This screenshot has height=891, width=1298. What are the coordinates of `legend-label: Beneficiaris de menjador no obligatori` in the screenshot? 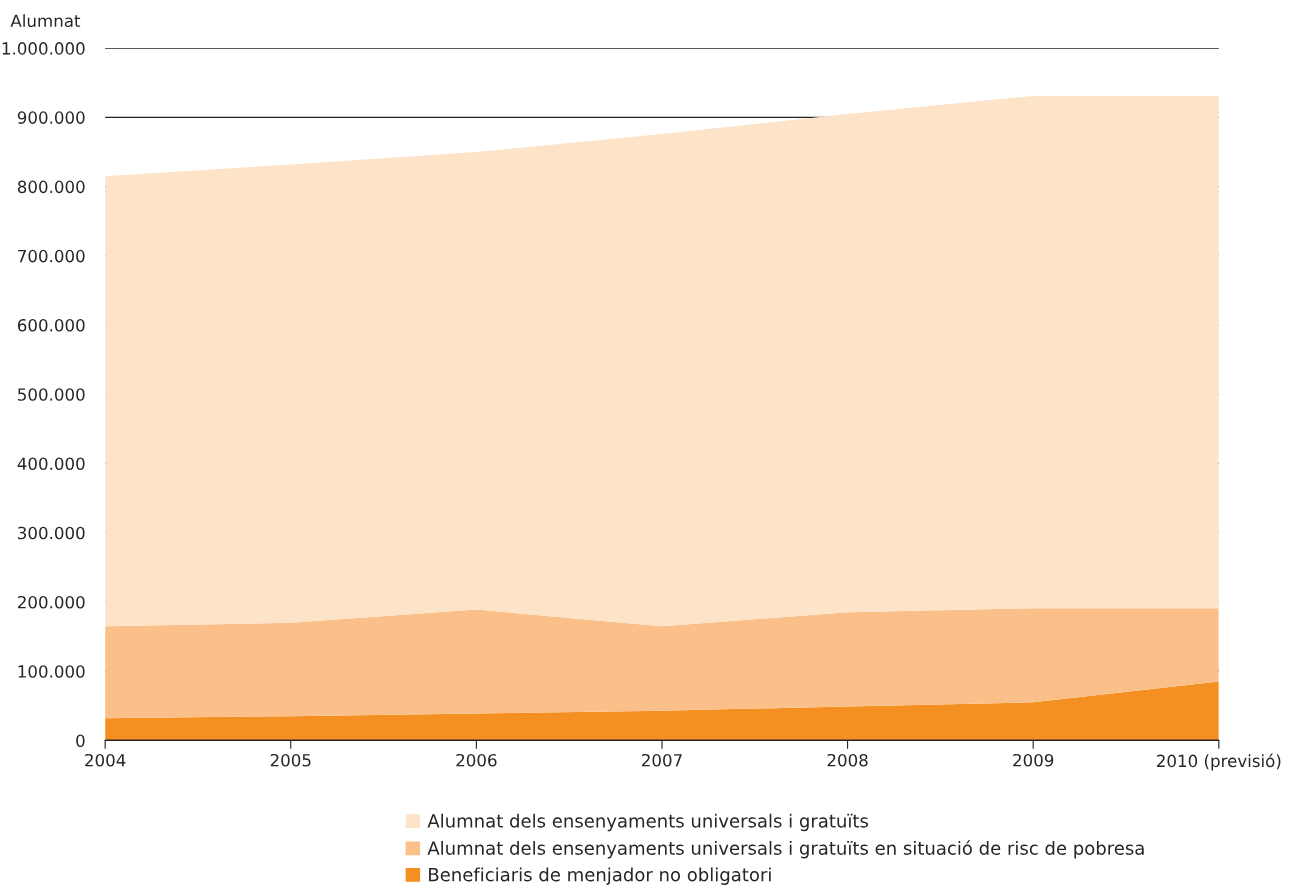 It's located at (600, 876).